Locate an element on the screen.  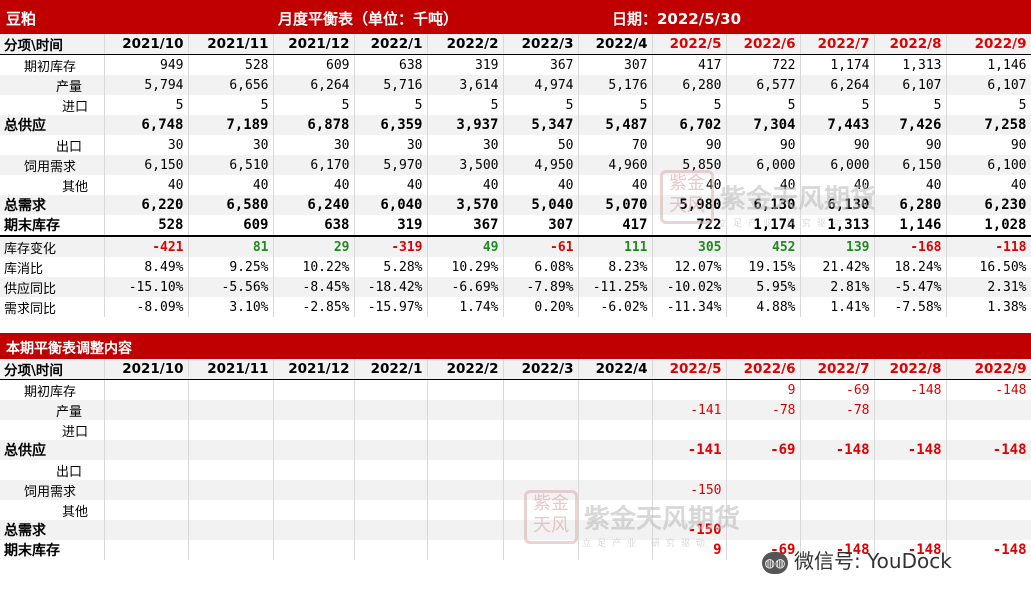
table-cell: -10.02% is located at coordinates (689, 287).